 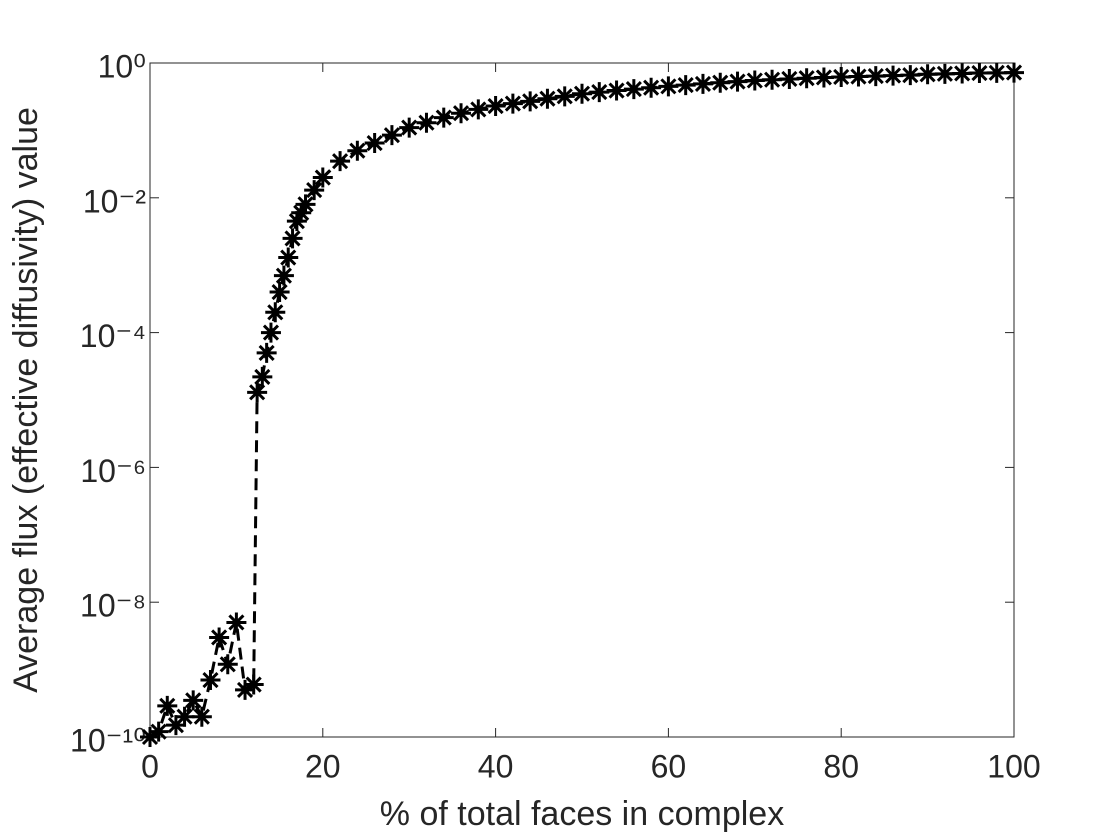 I want to click on x-tick-label: 0, so click(x=150, y=766).